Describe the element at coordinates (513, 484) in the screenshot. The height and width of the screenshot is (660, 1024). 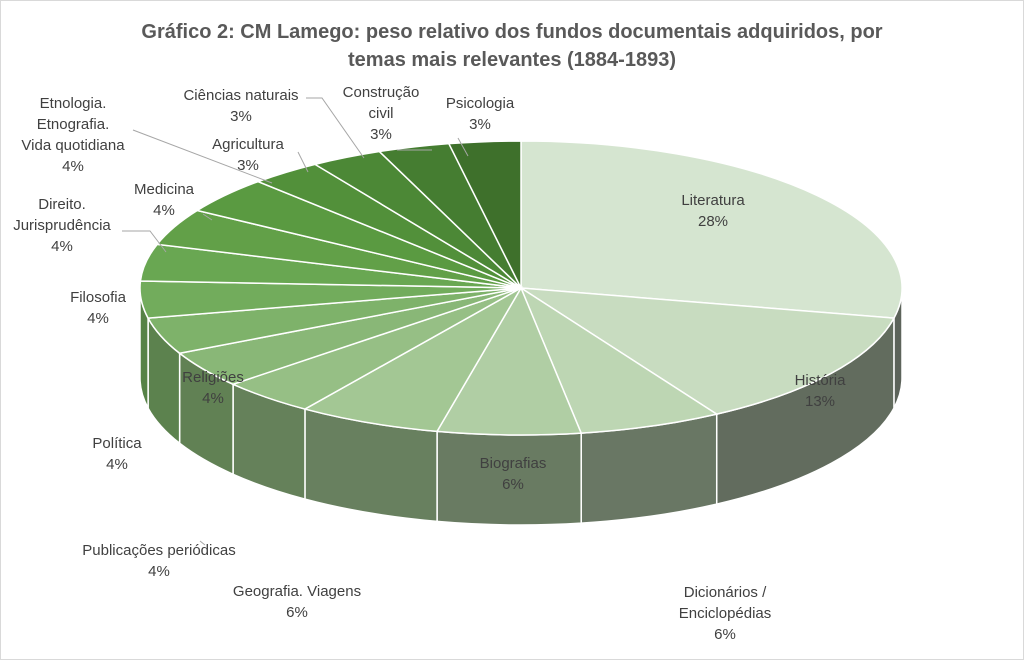
I see `slice-pct-3: 6%` at that location.